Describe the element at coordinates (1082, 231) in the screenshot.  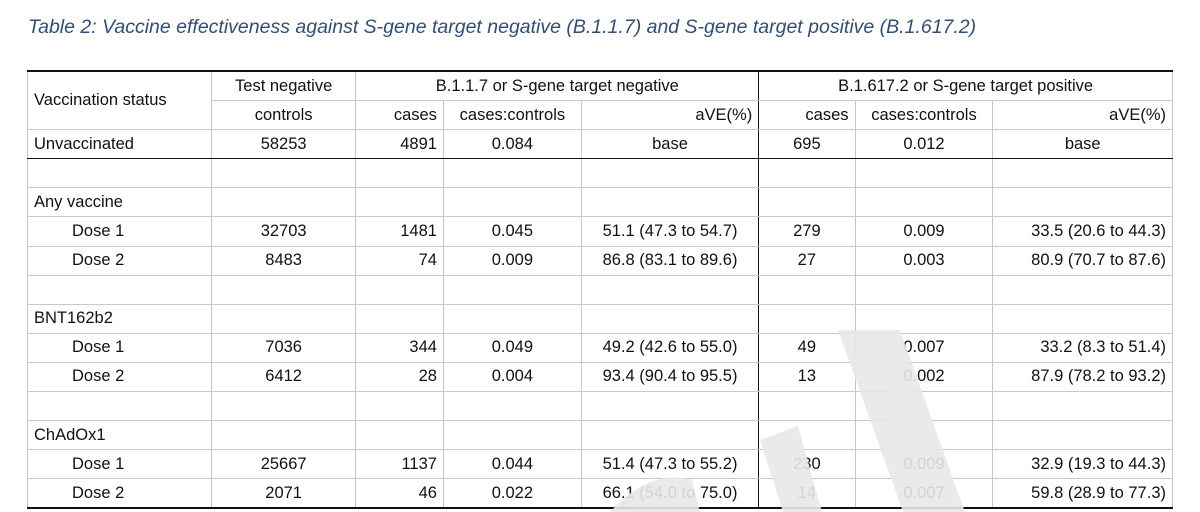
I see `b-ave-cell: 33.5 (20.6 to 44.3)` at that location.